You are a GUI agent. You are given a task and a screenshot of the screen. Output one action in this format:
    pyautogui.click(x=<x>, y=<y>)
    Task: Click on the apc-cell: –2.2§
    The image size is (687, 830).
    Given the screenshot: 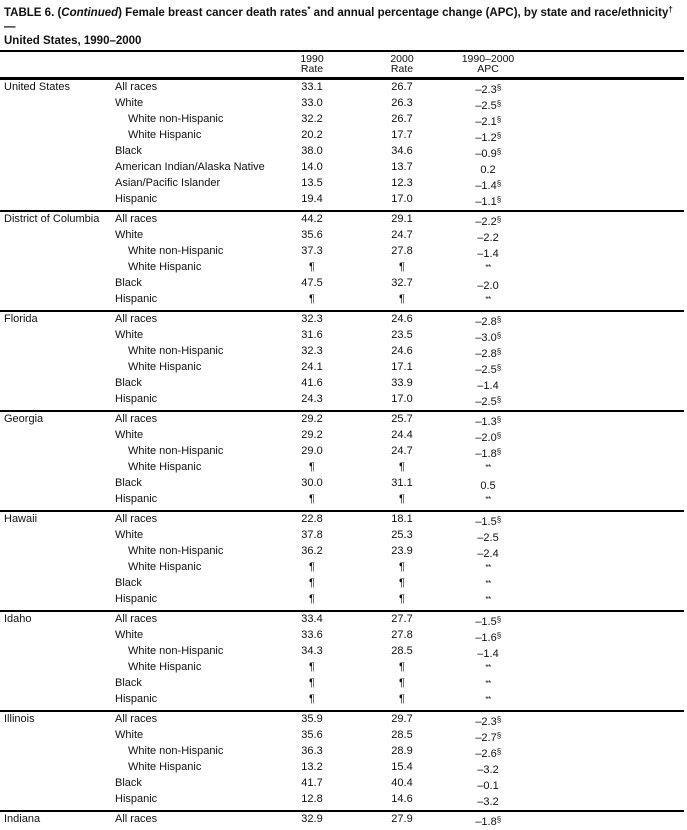 What is the action you would take?
    pyautogui.click(x=488, y=221)
    